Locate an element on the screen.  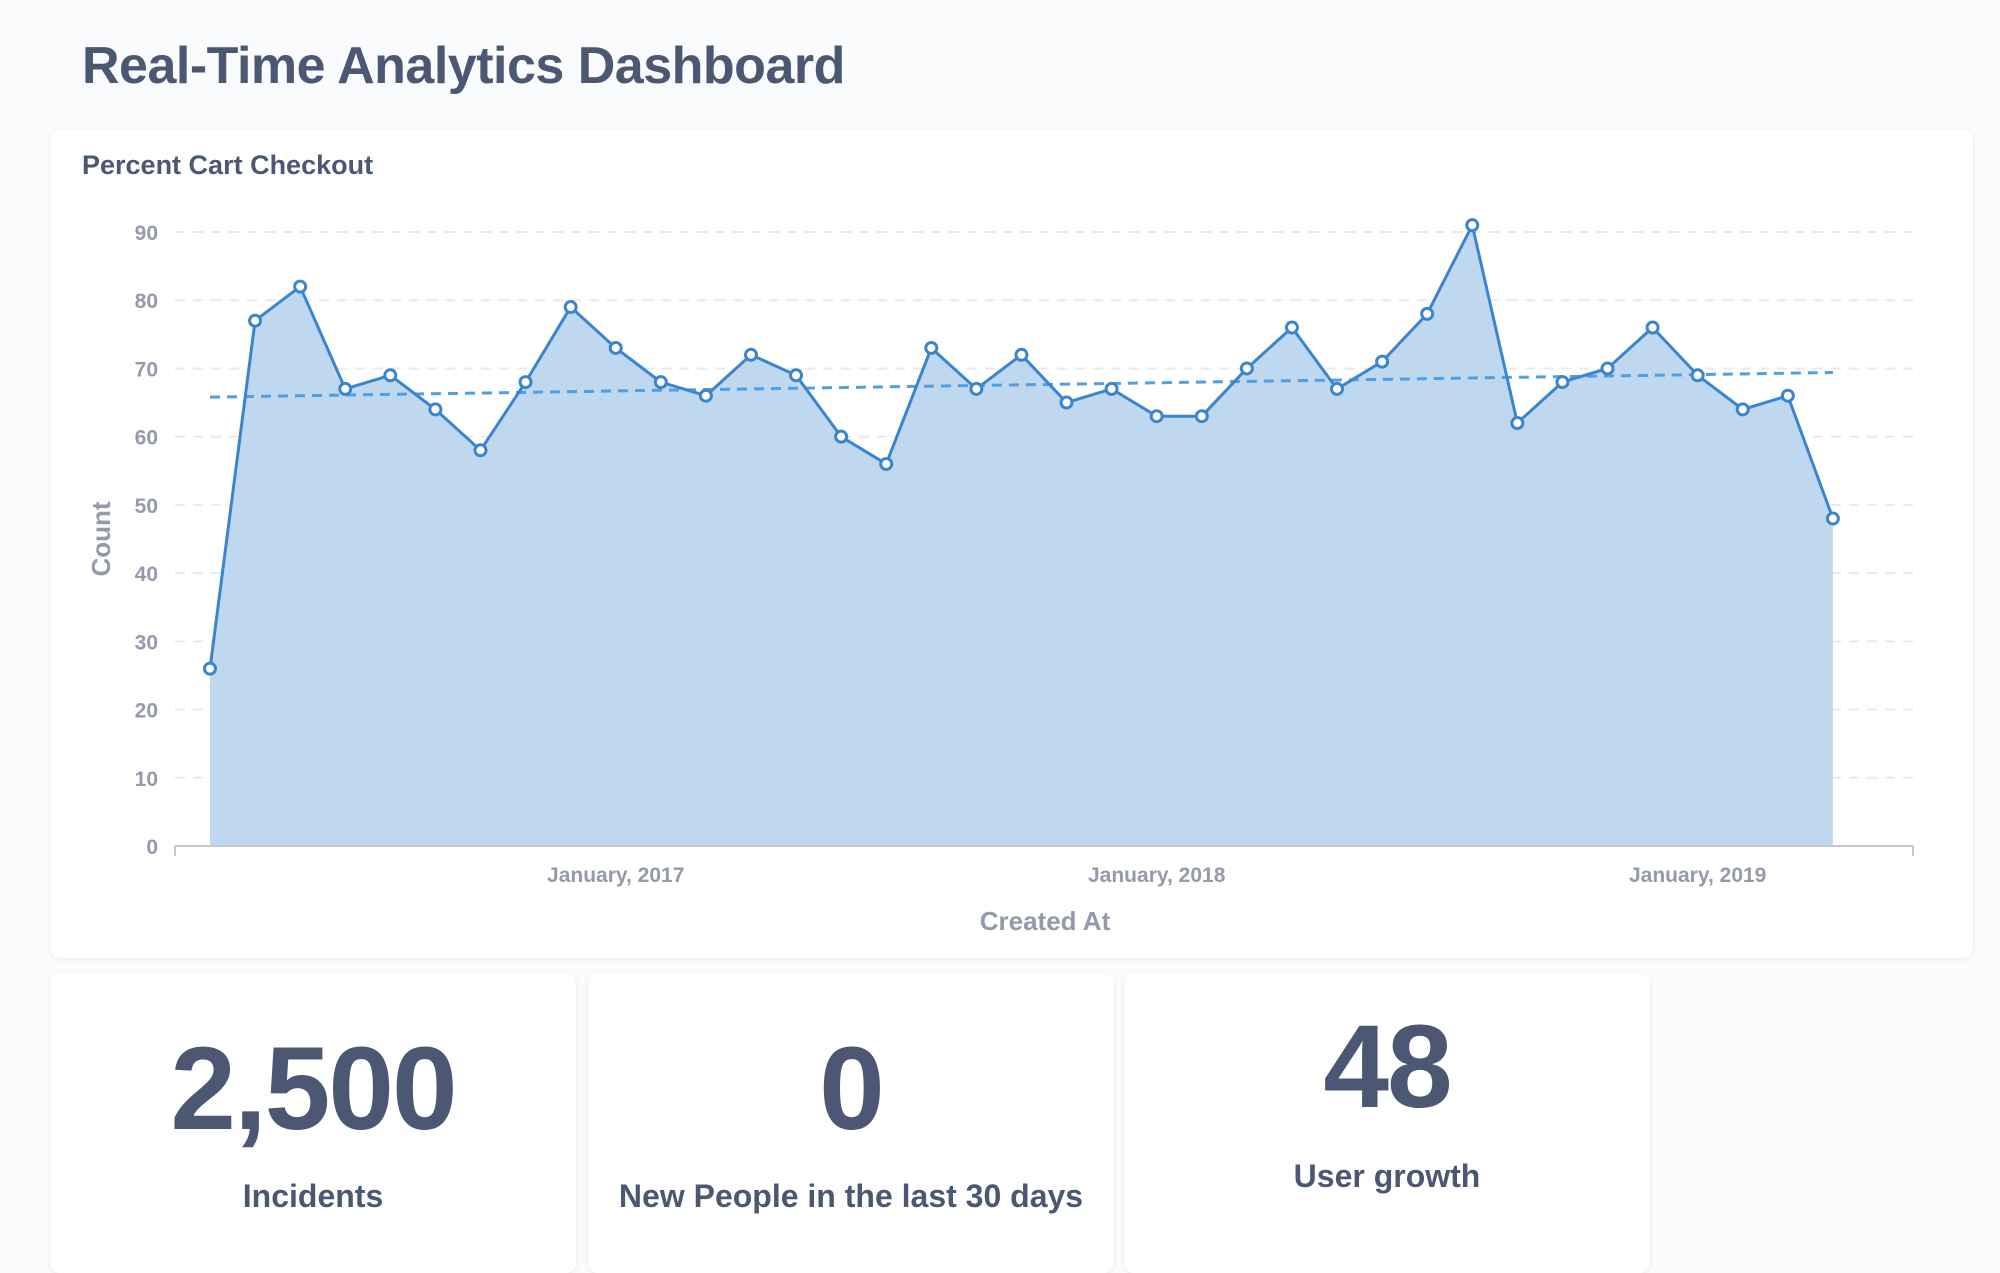
page-title: Real-Time Analytics Dashboard is located at coordinates (463, 66).